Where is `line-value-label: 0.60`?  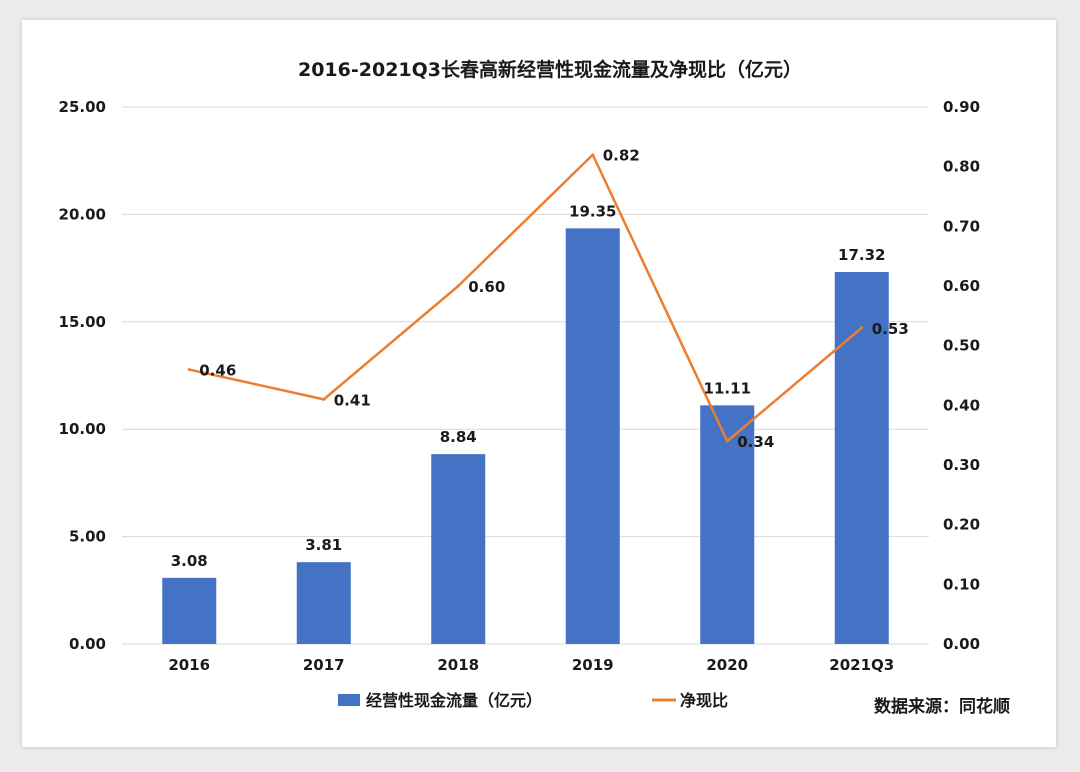 line-value-label: 0.60 is located at coordinates (486, 287).